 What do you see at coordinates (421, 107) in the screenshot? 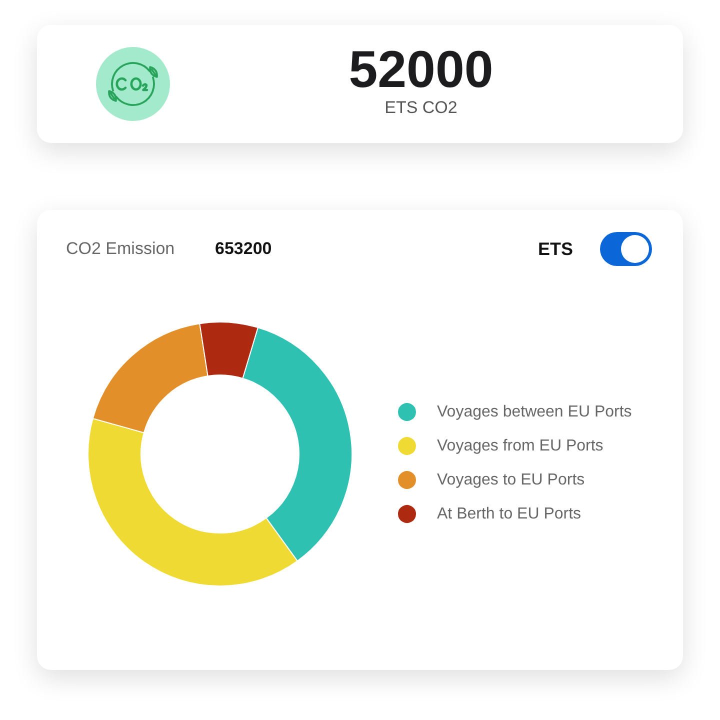
I see `text: ETS CO2` at bounding box center [421, 107].